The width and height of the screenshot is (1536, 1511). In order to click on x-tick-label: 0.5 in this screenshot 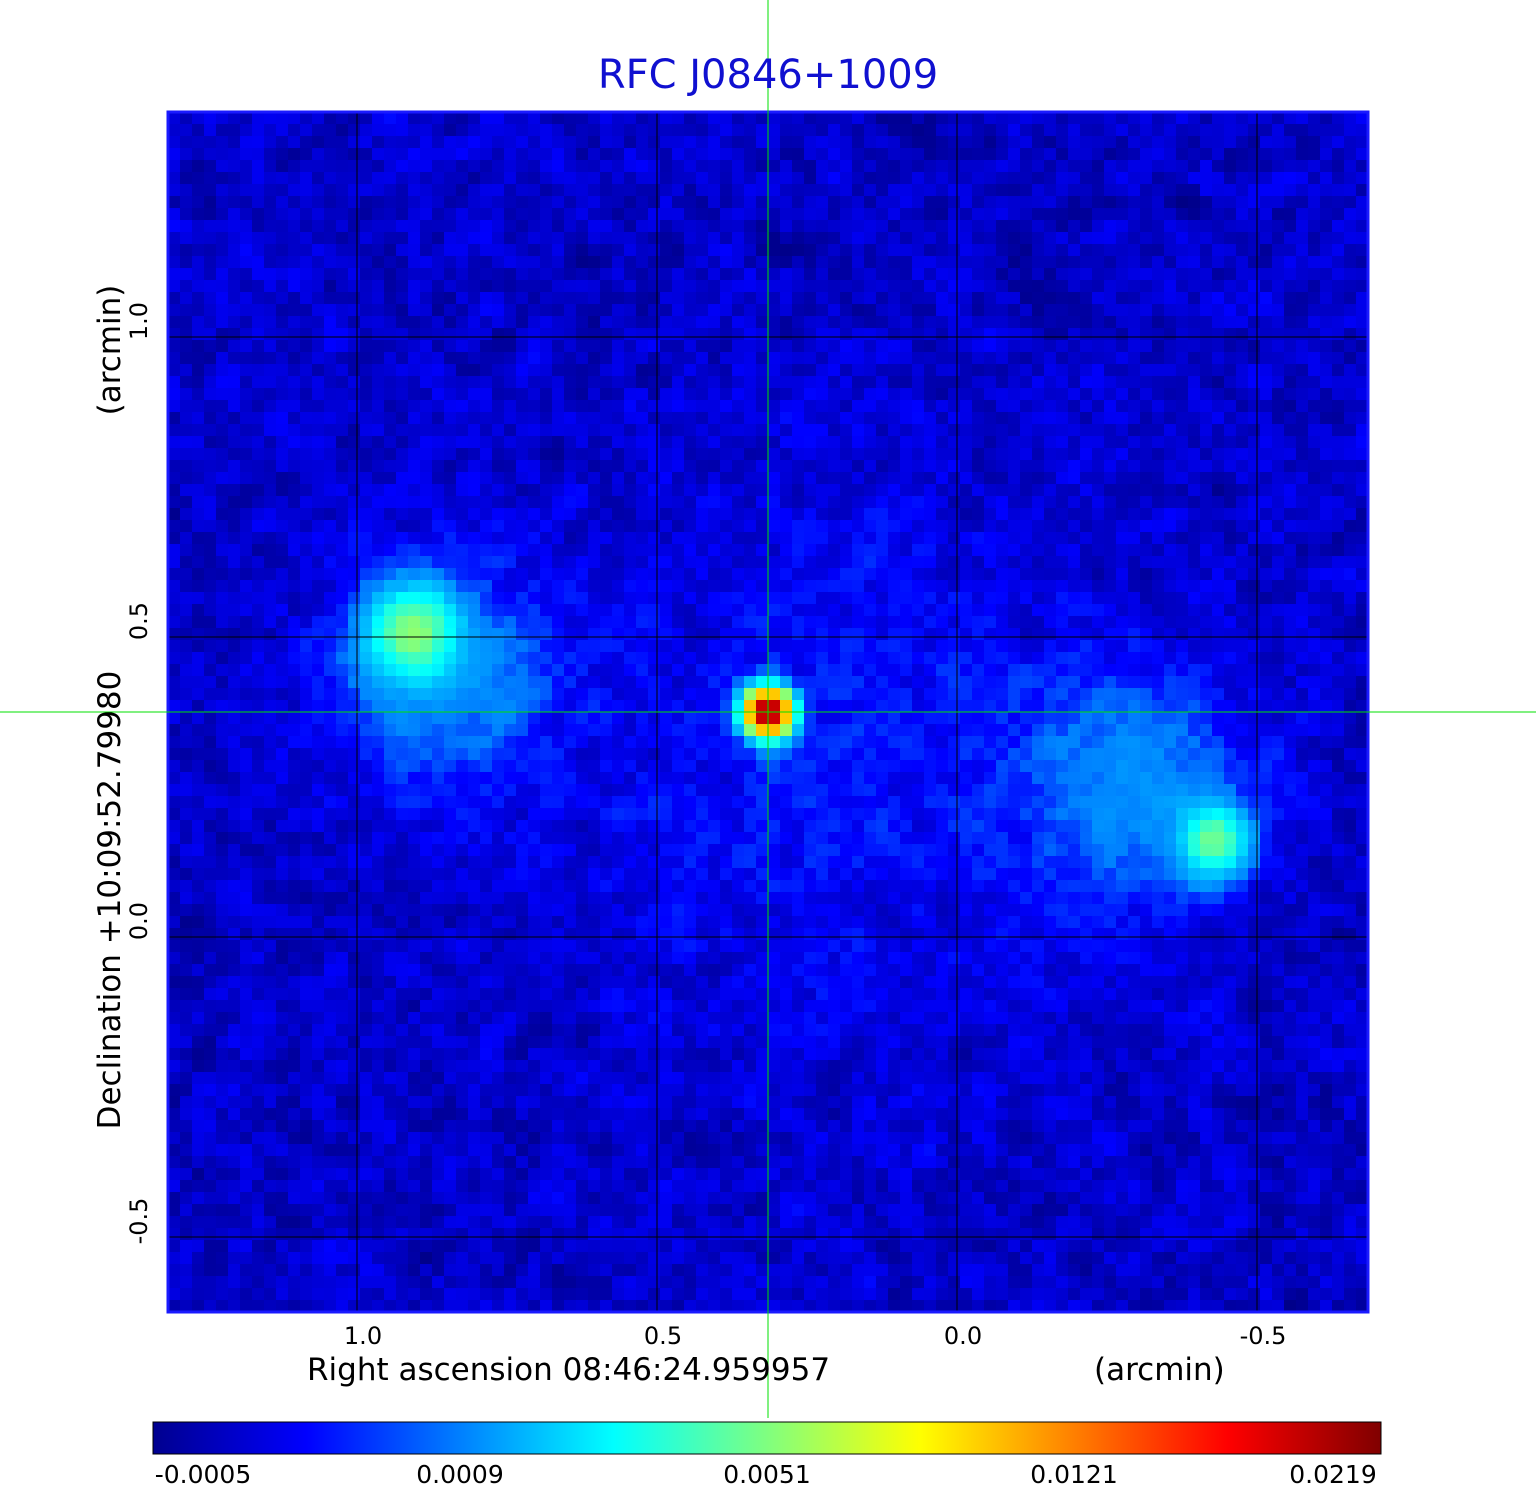, I will do `click(663, 1336)`.